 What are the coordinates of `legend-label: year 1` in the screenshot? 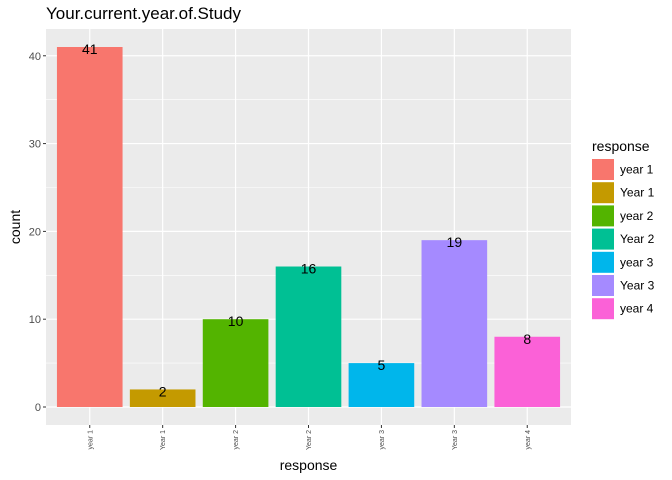 It's located at (637, 170).